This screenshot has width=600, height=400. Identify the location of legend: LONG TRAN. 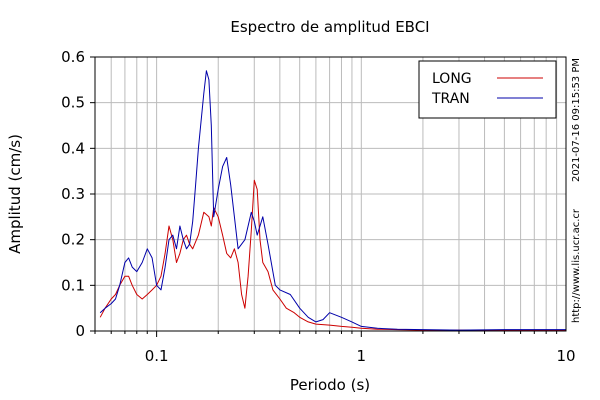
(487, 89).